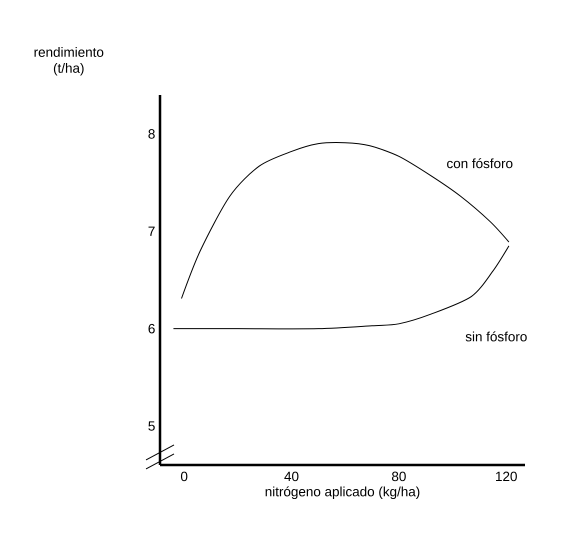 This screenshot has width=586, height=547. I want to click on y-tick-label: 6, so click(151, 329).